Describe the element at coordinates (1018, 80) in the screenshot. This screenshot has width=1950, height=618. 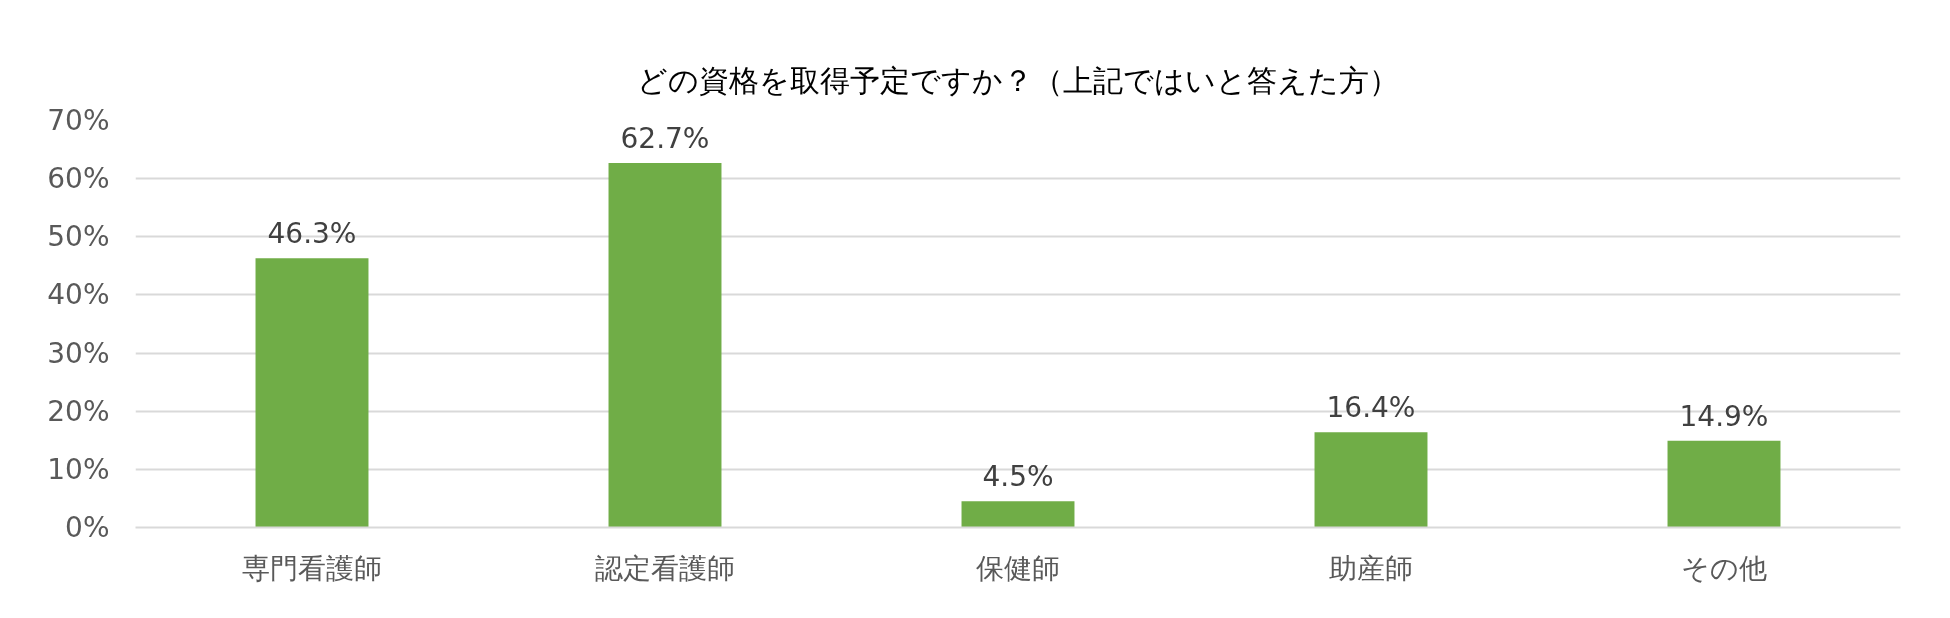
I see `chart-title: どの資格を取得予定ですか？（上記ではいと答えた方）` at that location.